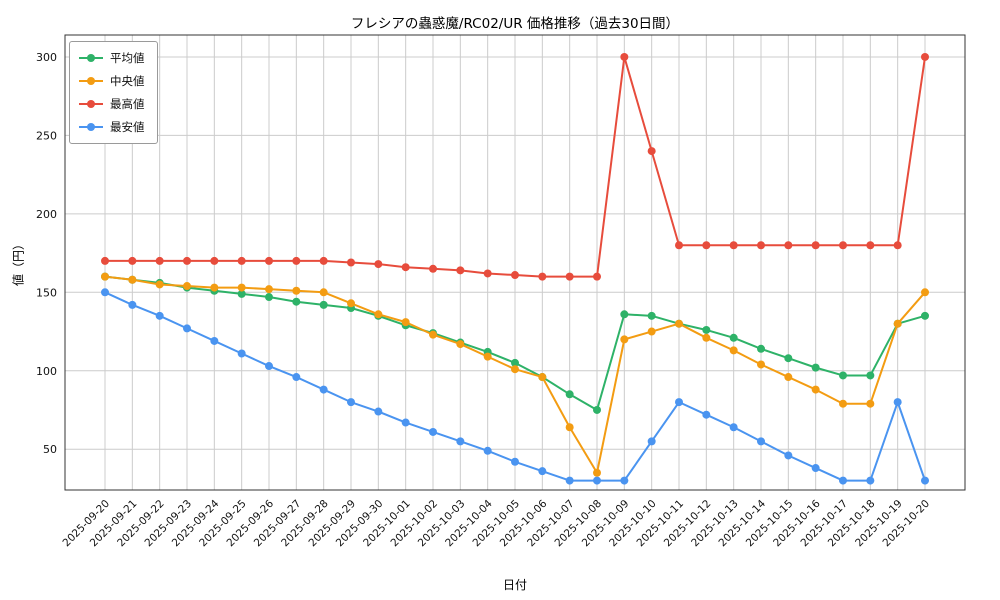 This screenshot has width=1000, height=600. Describe the element at coordinates (127, 104) in the screenshot. I see `legend-label: 最高値` at that location.